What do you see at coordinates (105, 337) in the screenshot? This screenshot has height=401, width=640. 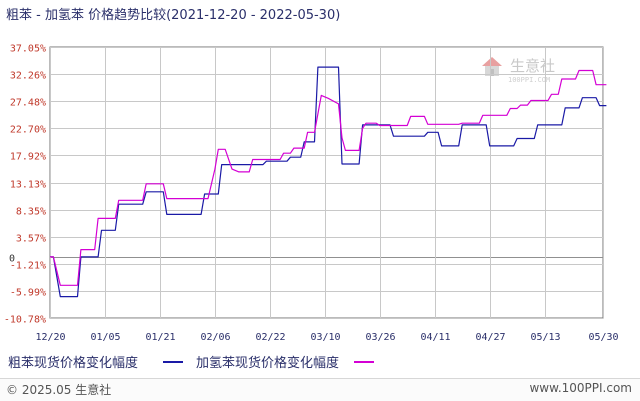 I see `x-tick-label: 01/05` at bounding box center [105, 337].